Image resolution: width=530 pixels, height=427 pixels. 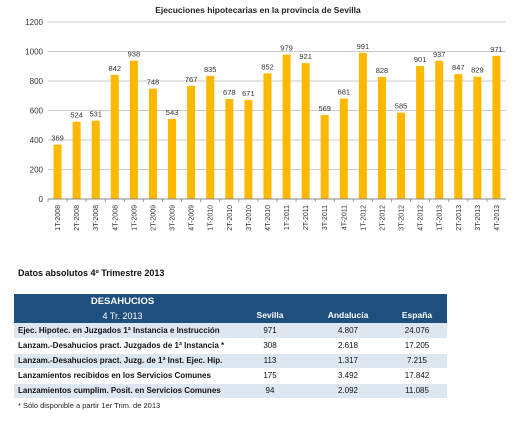 I want to click on y-tick-label: 800, so click(x=37, y=81).